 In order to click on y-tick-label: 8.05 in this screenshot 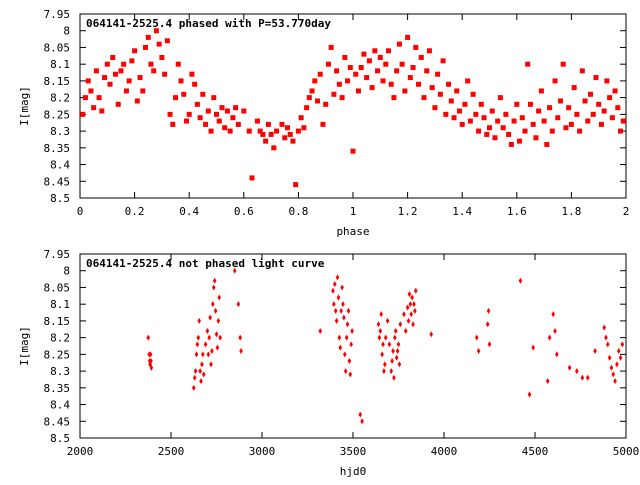, I will do `click(57, 47)`.